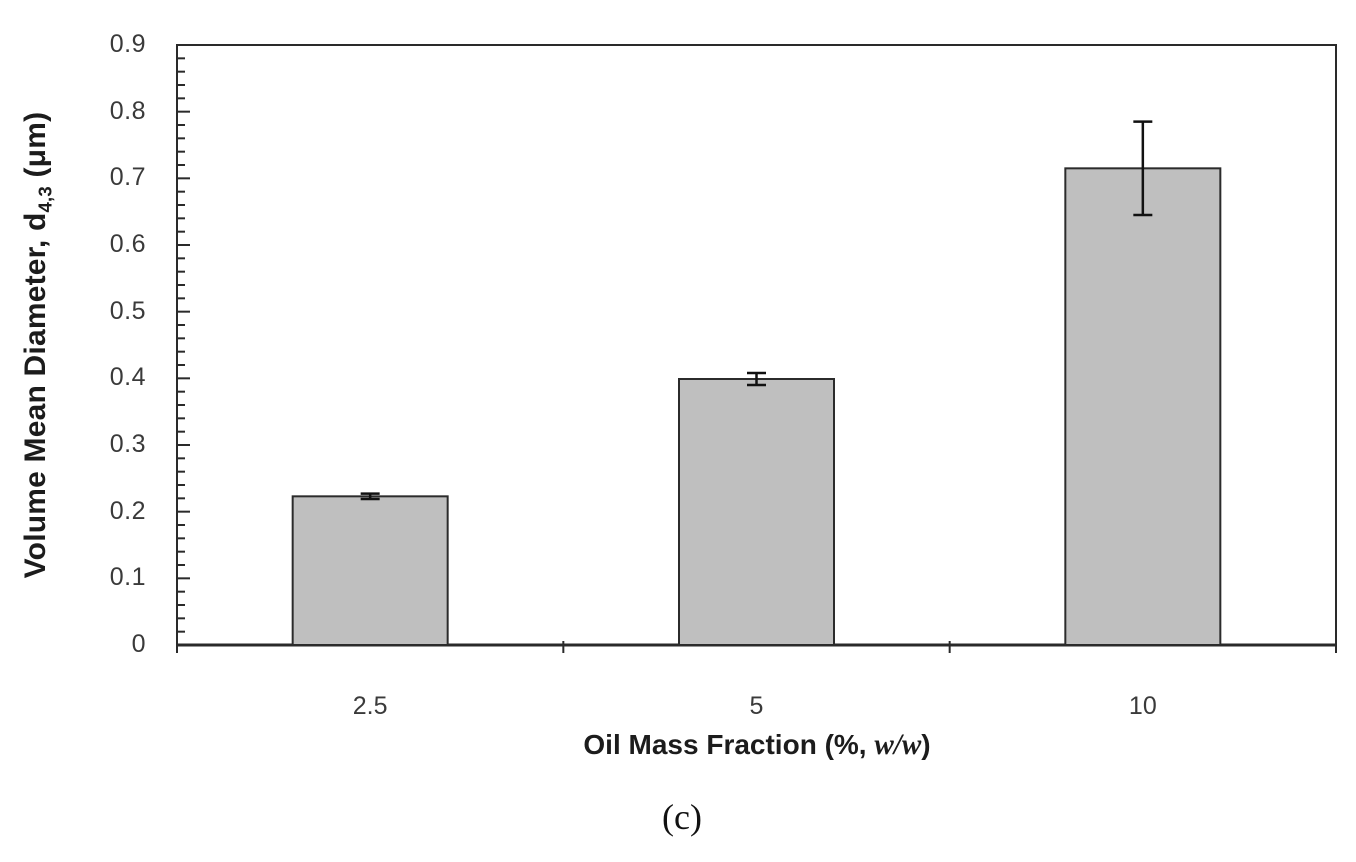 Image resolution: width=1356 pixels, height=862 pixels. I want to click on x-axis-title-close: ), so click(926, 744).